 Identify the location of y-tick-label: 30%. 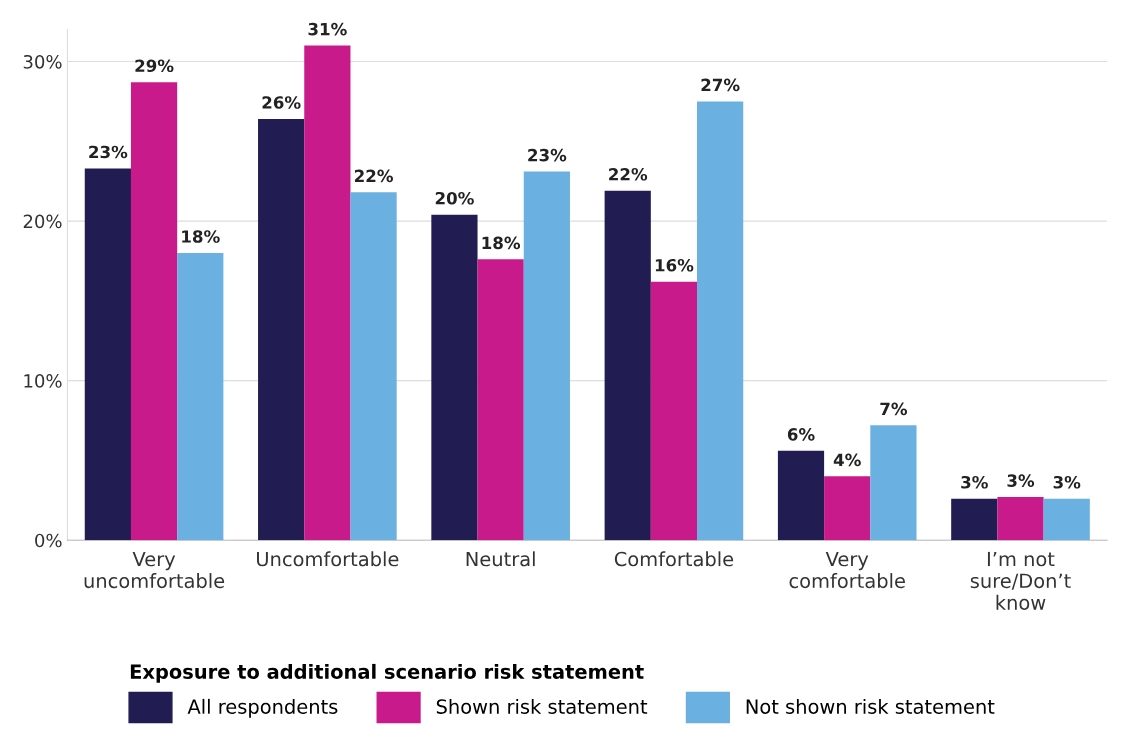
(42, 61).